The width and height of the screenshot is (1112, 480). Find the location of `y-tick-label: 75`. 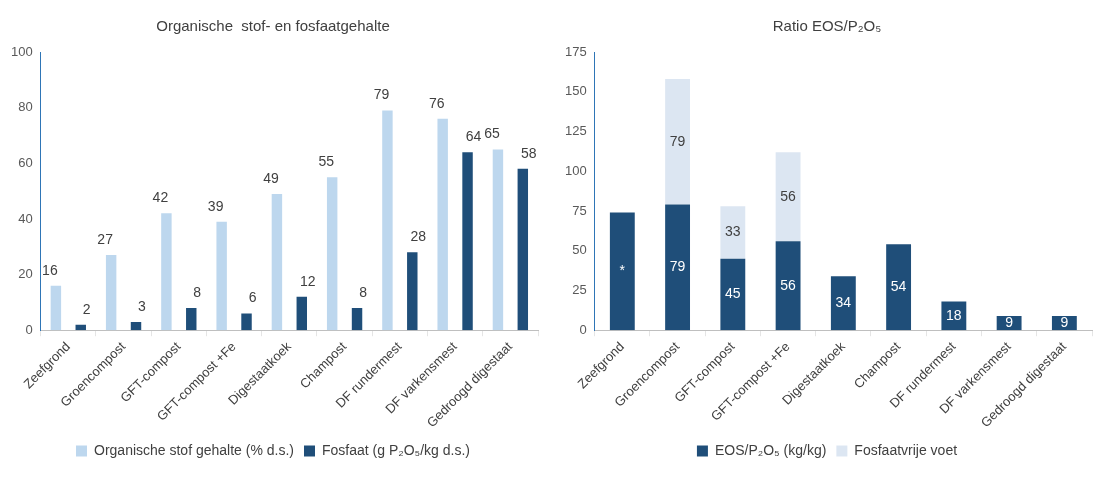

y-tick-label: 75 is located at coordinates (579, 210).